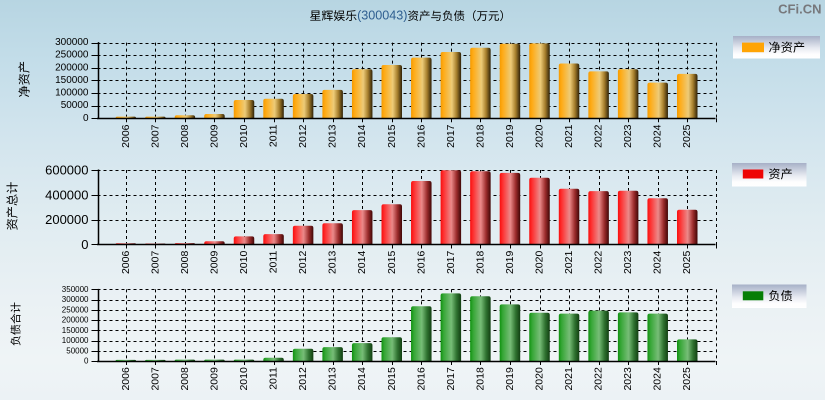 The image size is (825, 405). Describe the element at coordinates (66, 170) in the screenshot. I see `svg-text: 600000` at that location.